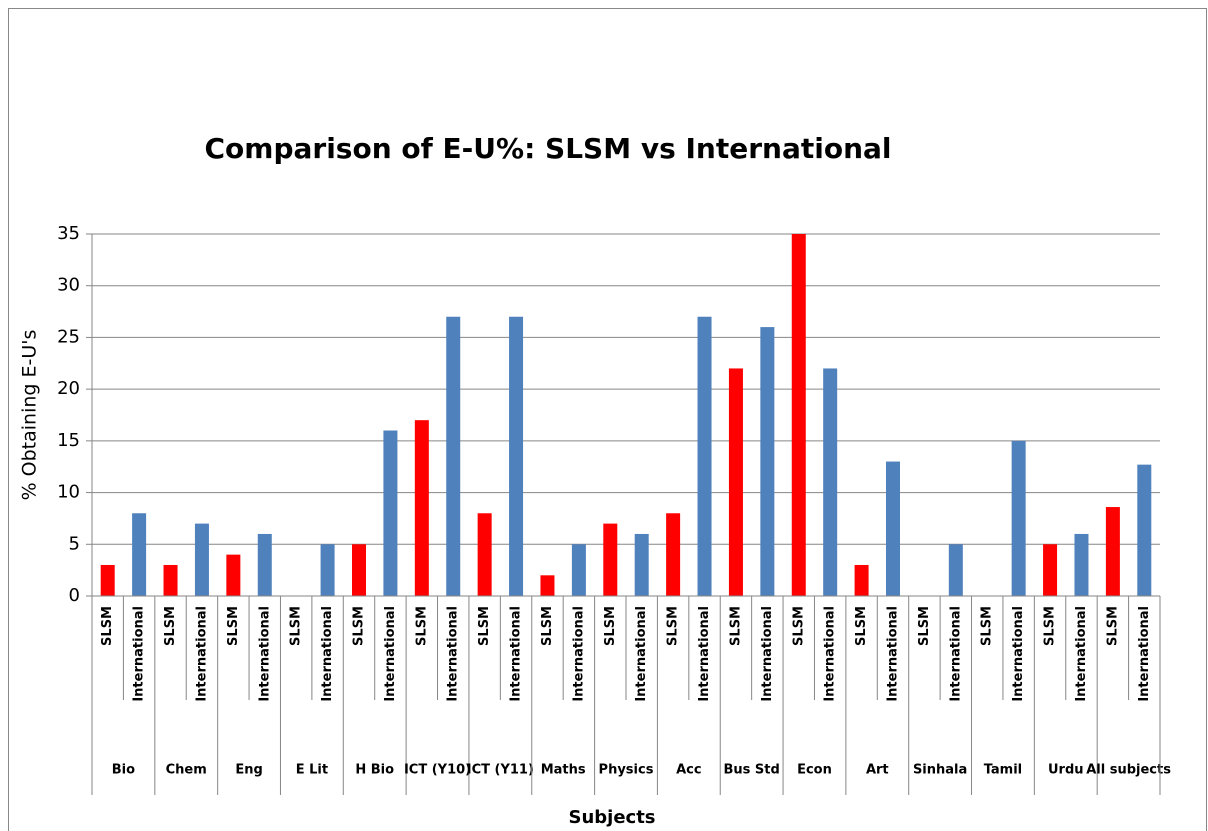 The height and width of the screenshot is (831, 1208). Describe the element at coordinates (68, 388) in the screenshot. I see `y-tick-label: 20` at that location.